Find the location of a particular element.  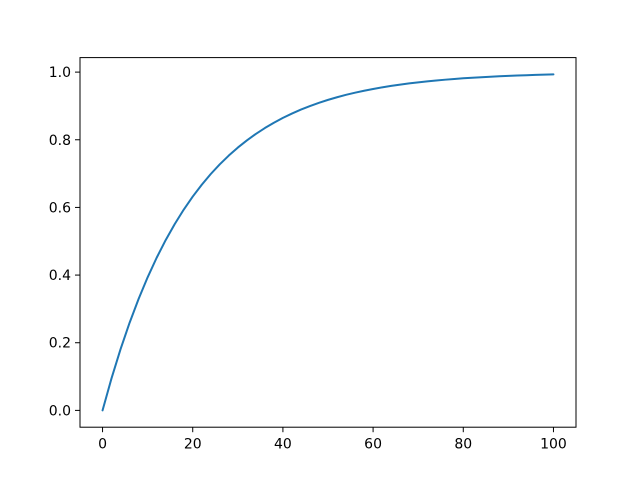

y-tick-label: 1.0 is located at coordinates (60, 73).